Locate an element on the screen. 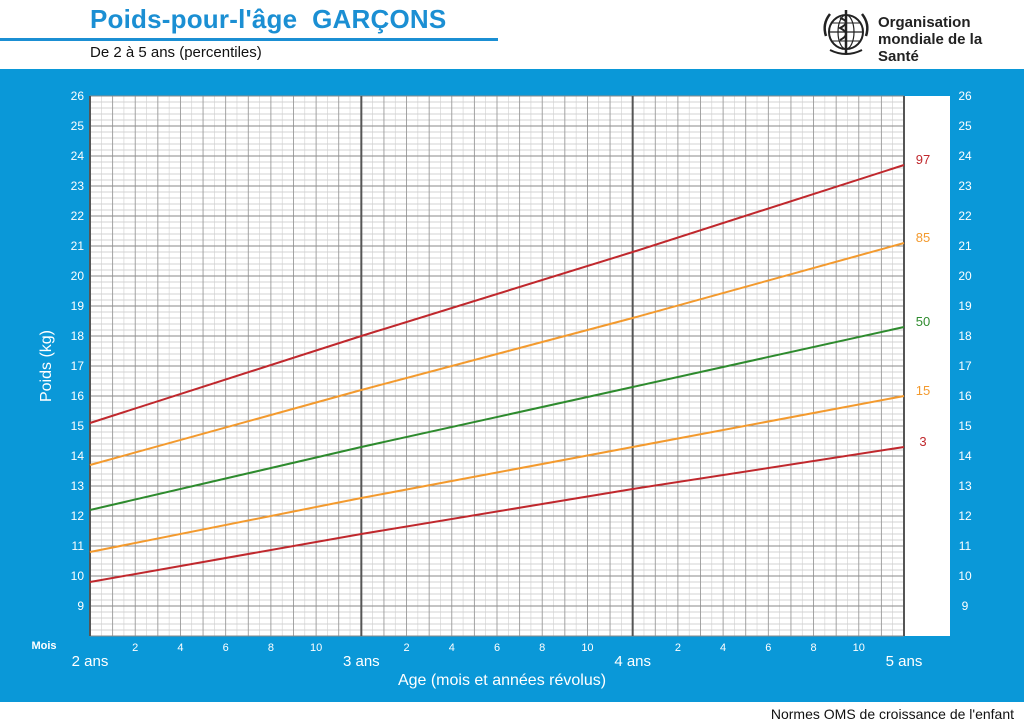  percentile-15-label: 15 is located at coordinates (923, 390).